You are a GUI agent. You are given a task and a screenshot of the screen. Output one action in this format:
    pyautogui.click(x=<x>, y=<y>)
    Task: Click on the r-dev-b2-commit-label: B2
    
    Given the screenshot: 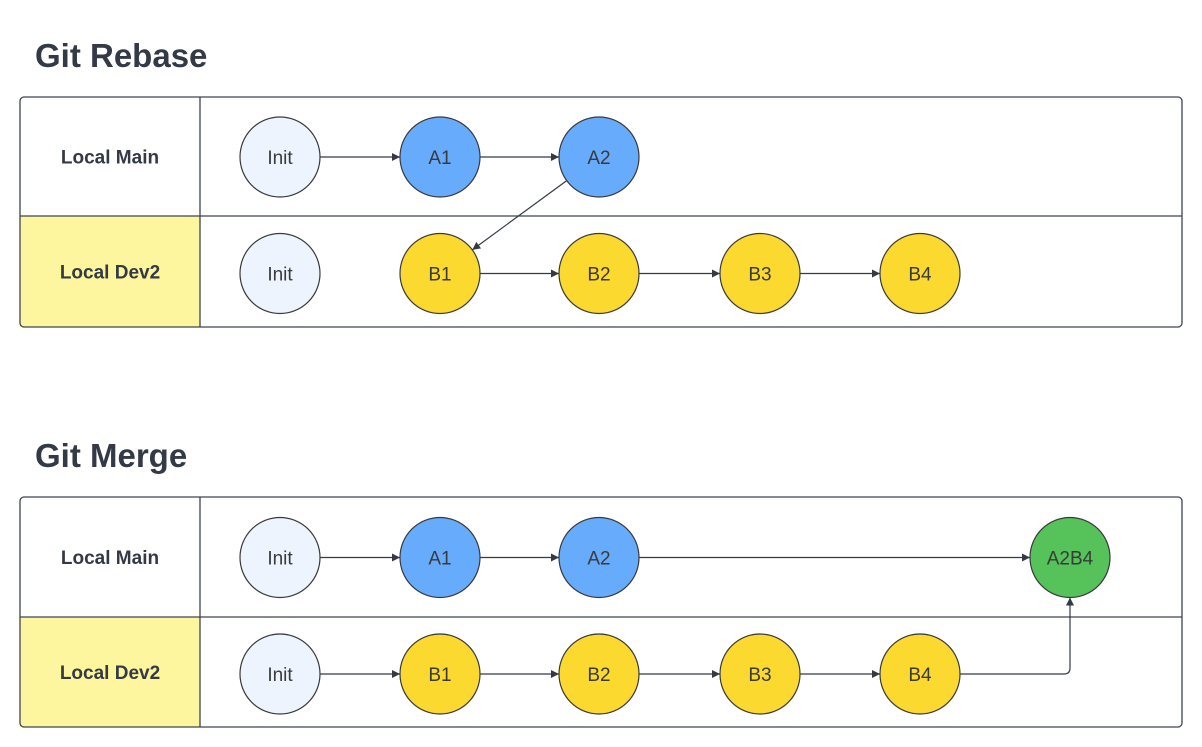 What is the action you would take?
    pyautogui.click(x=598, y=275)
    